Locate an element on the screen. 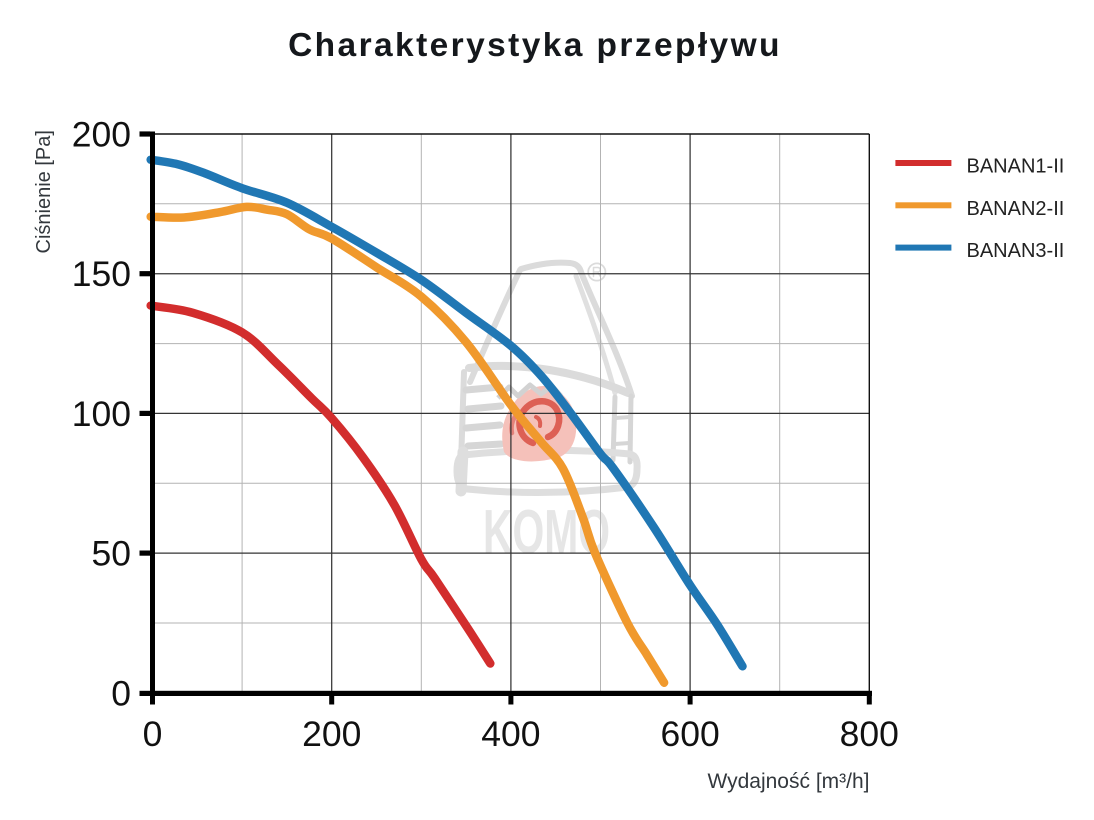 The width and height of the screenshot is (1094, 820). svg-text: Wydajność [m³/h] is located at coordinates (788, 781).